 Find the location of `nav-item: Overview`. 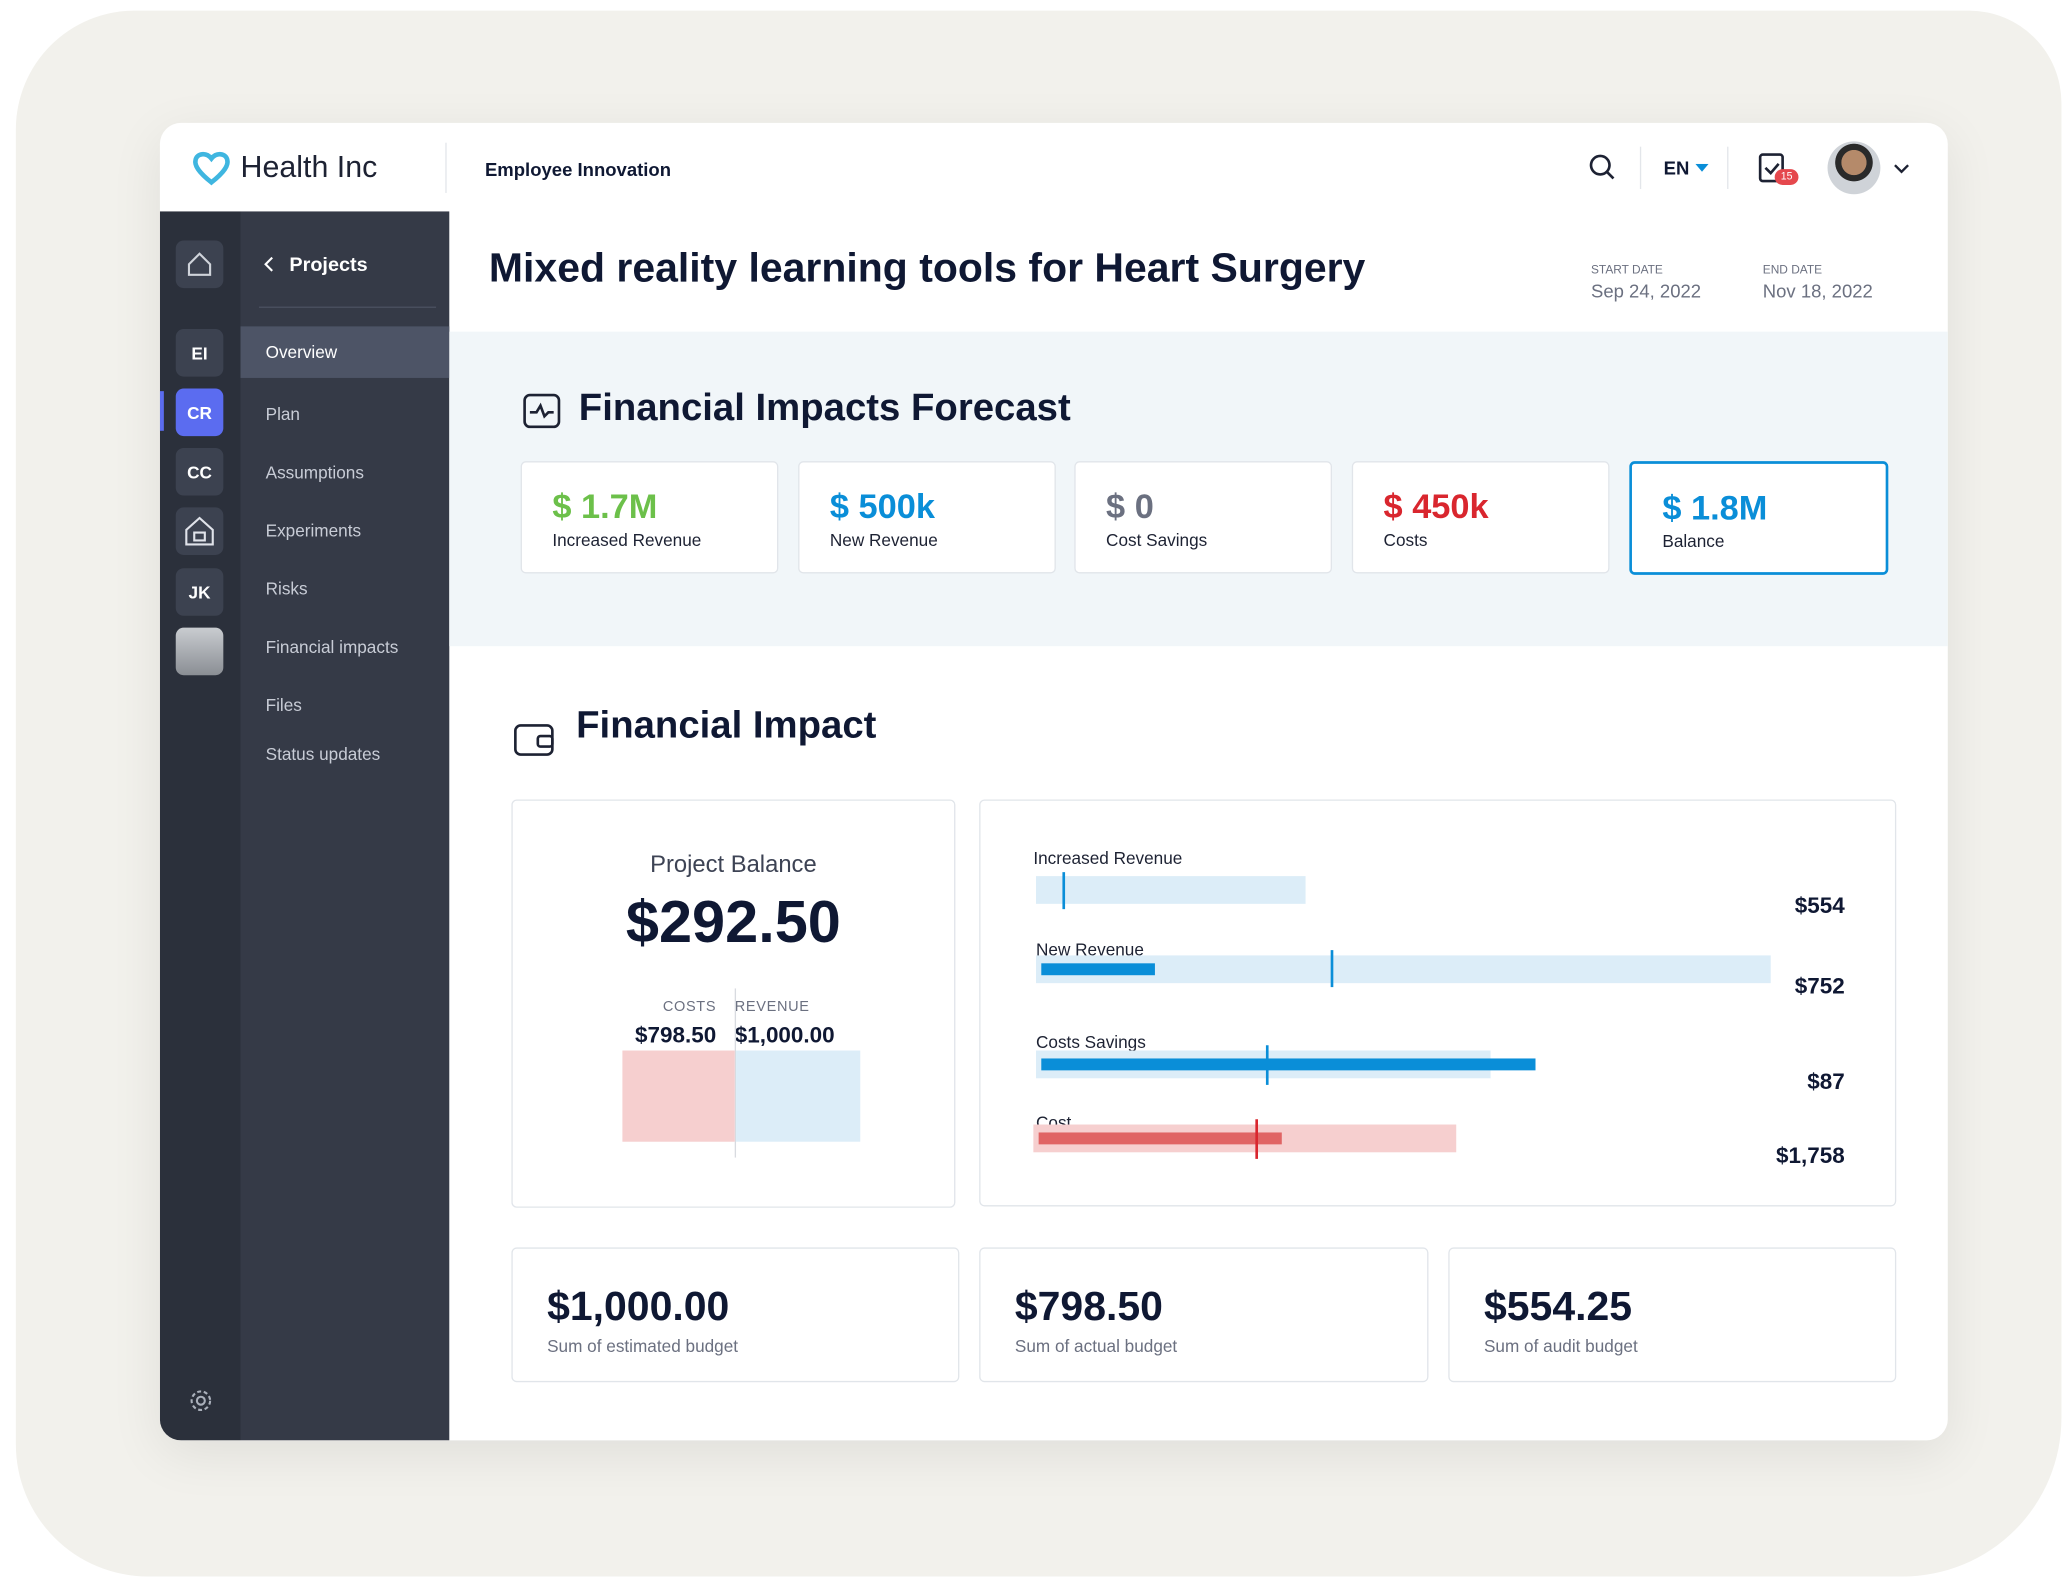

nav-item: Overview is located at coordinates (301, 352).